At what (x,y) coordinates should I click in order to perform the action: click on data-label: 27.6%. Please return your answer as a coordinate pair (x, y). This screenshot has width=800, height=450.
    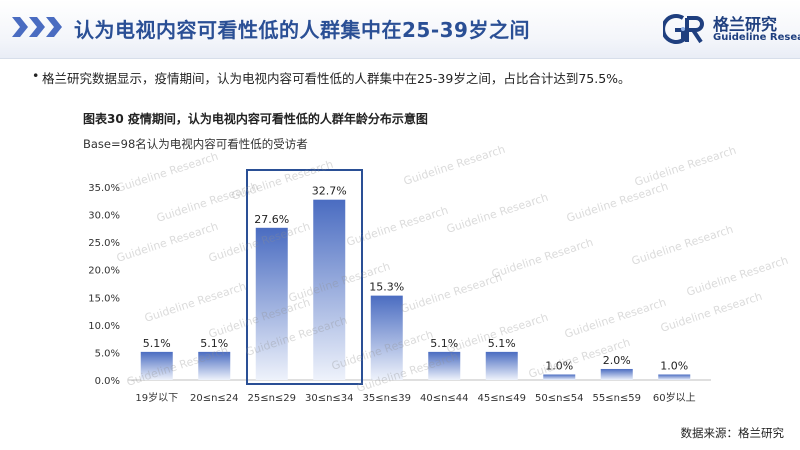
    Looking at the image, I should click on (271, 219).